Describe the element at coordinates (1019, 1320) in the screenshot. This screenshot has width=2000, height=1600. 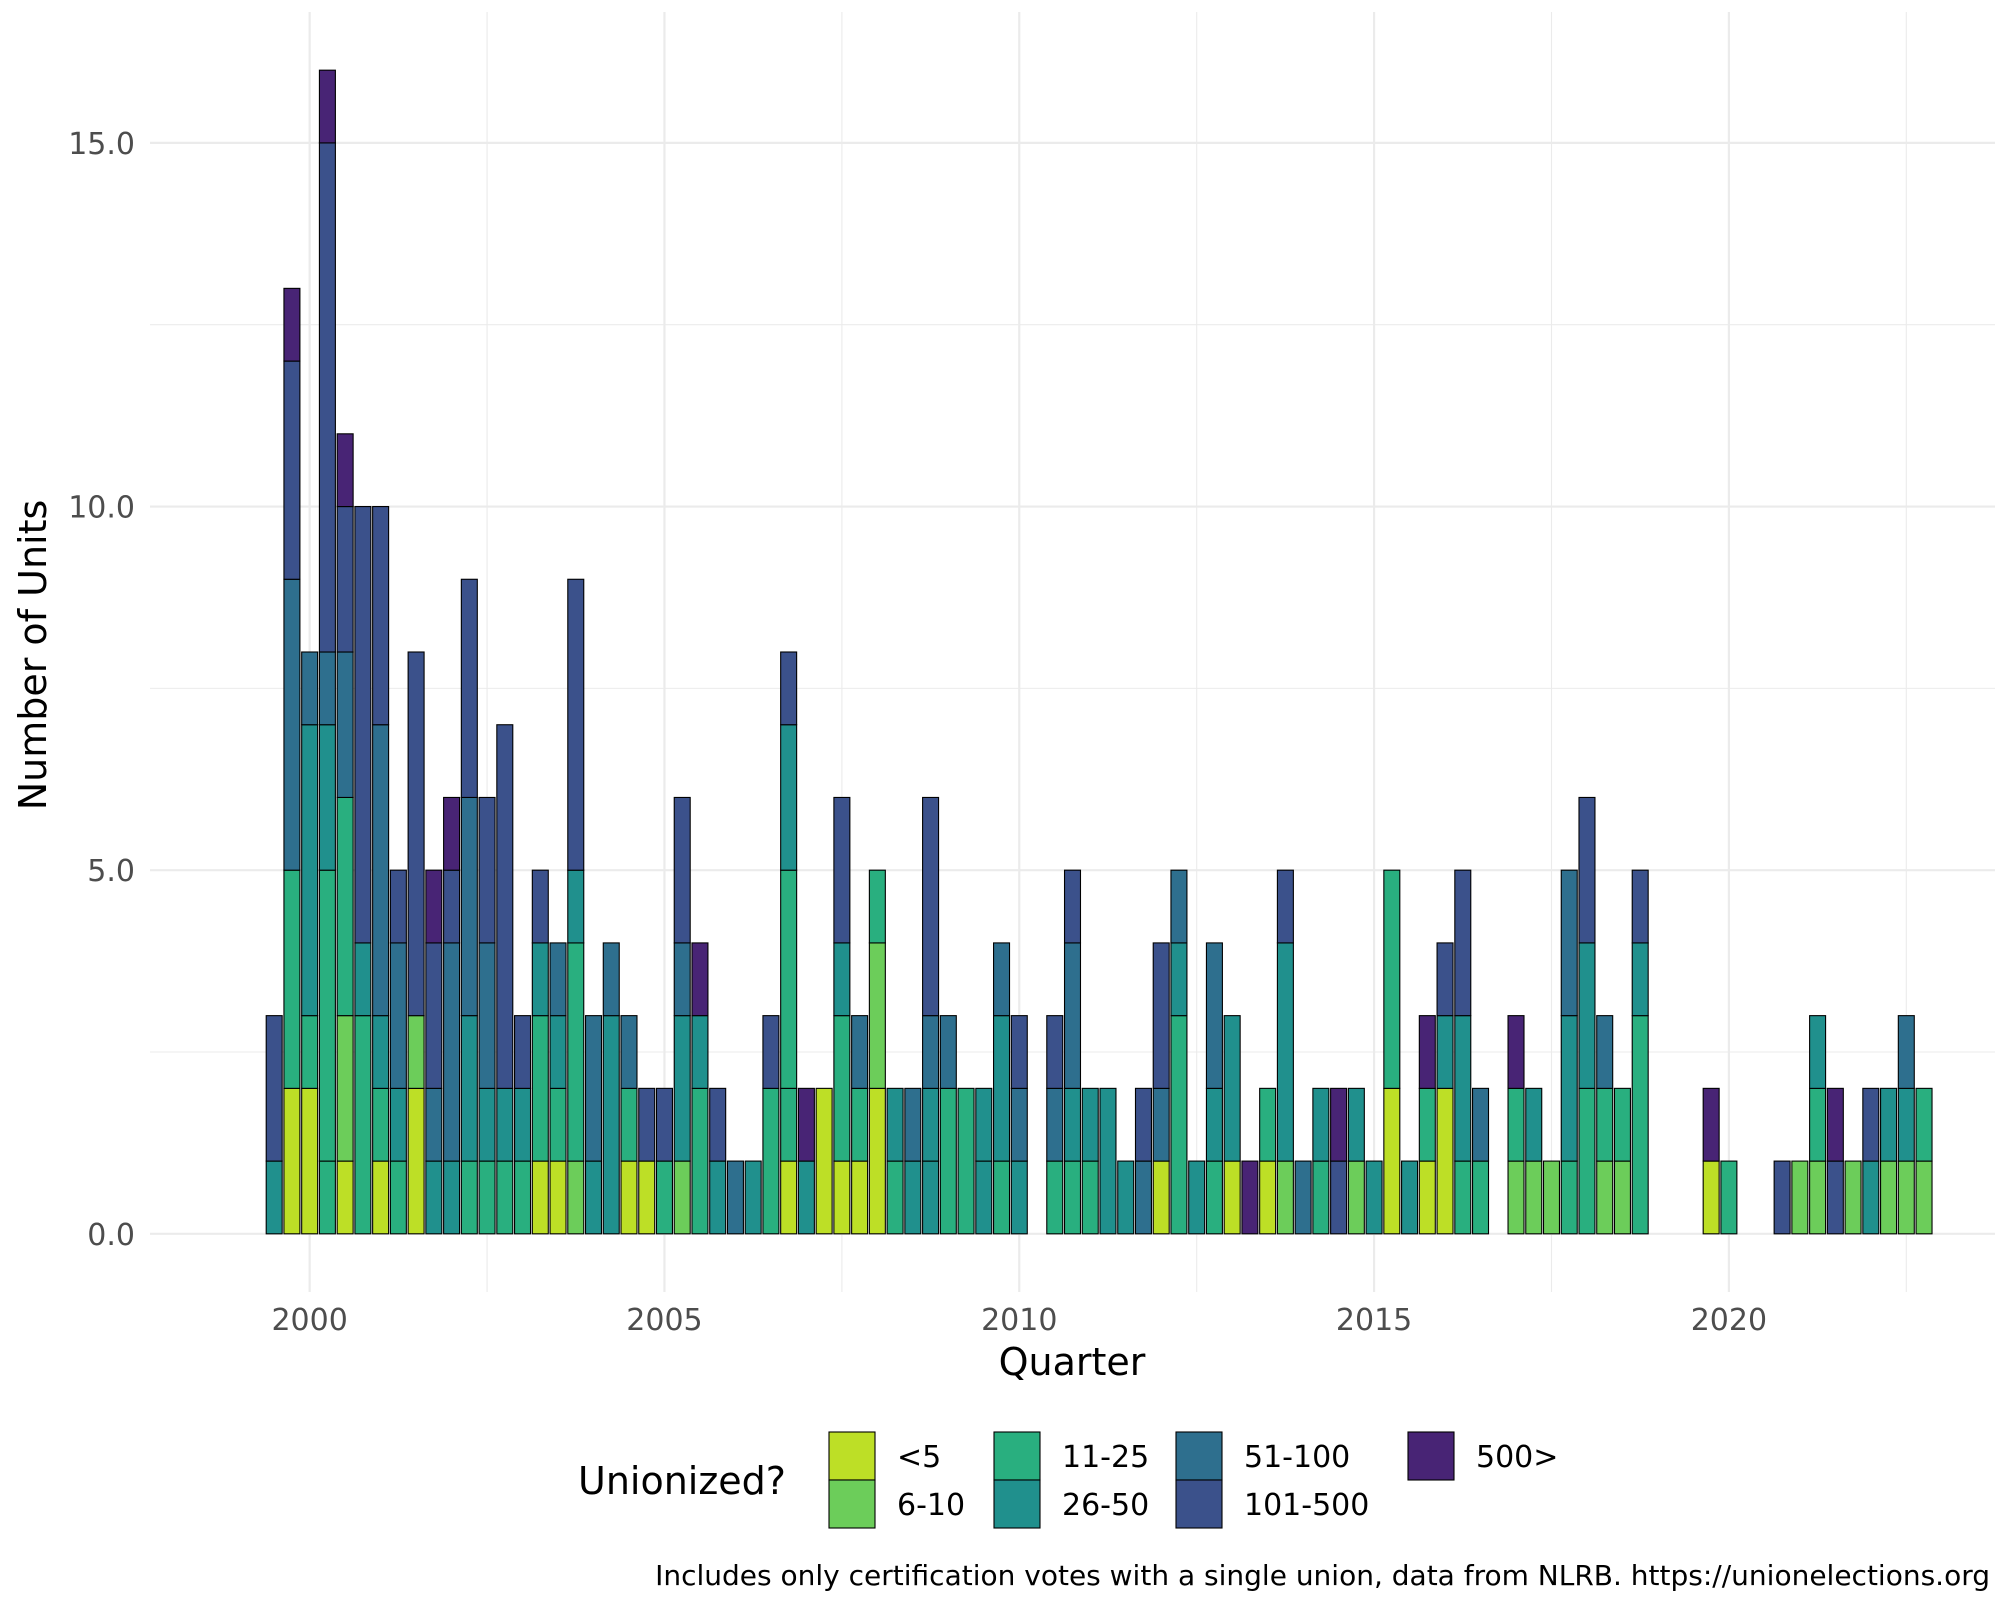
I see `x-axis-ticks: 2000 2005 2010 2015 2020` at that location.